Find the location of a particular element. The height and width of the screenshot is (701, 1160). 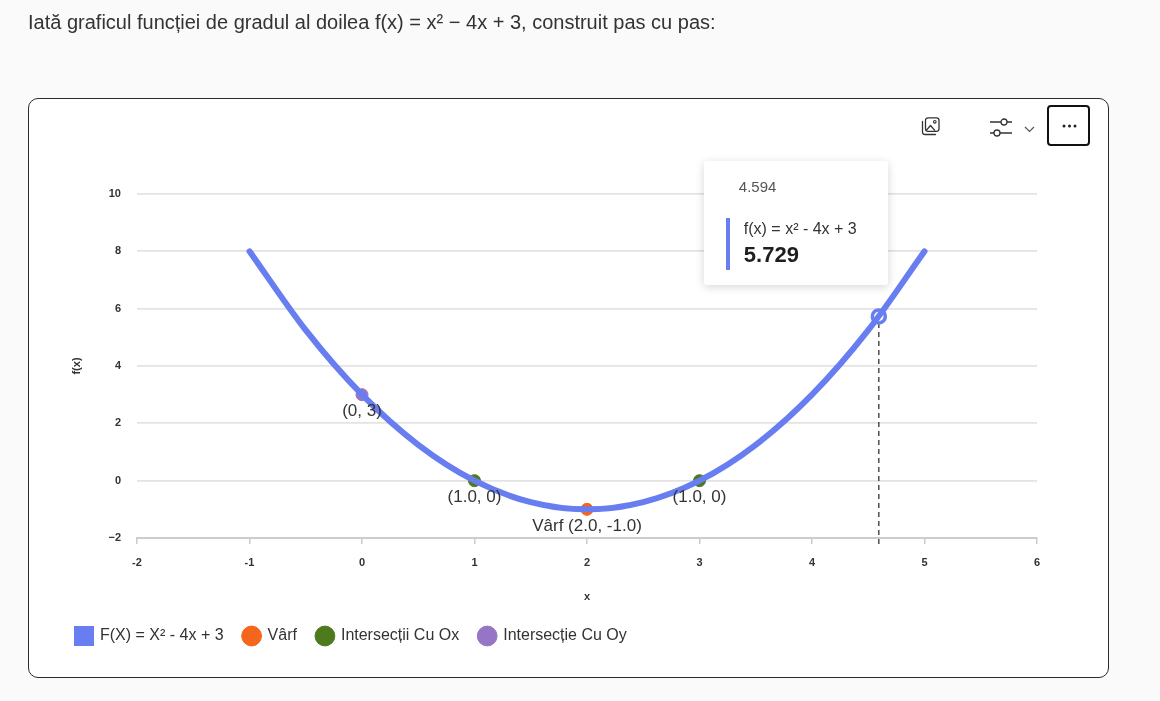

y-tick-label: 6 is located at coordinates (117, 307).